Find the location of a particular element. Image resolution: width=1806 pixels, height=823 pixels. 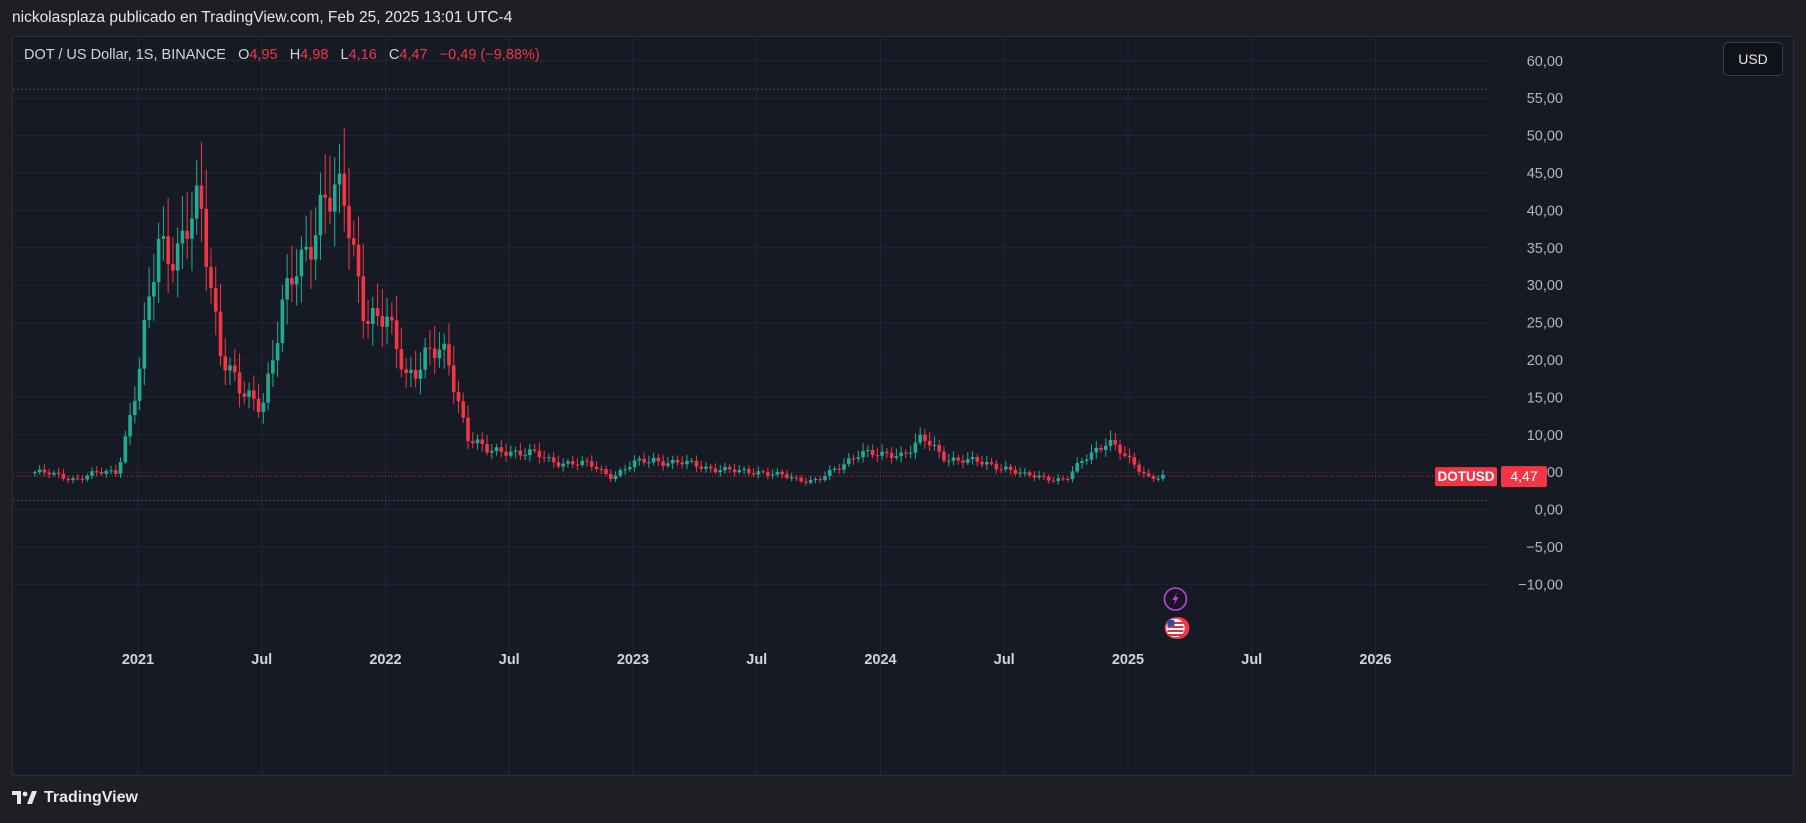

y-tick-label: 45,00 is located at coordinates (1545, 174).